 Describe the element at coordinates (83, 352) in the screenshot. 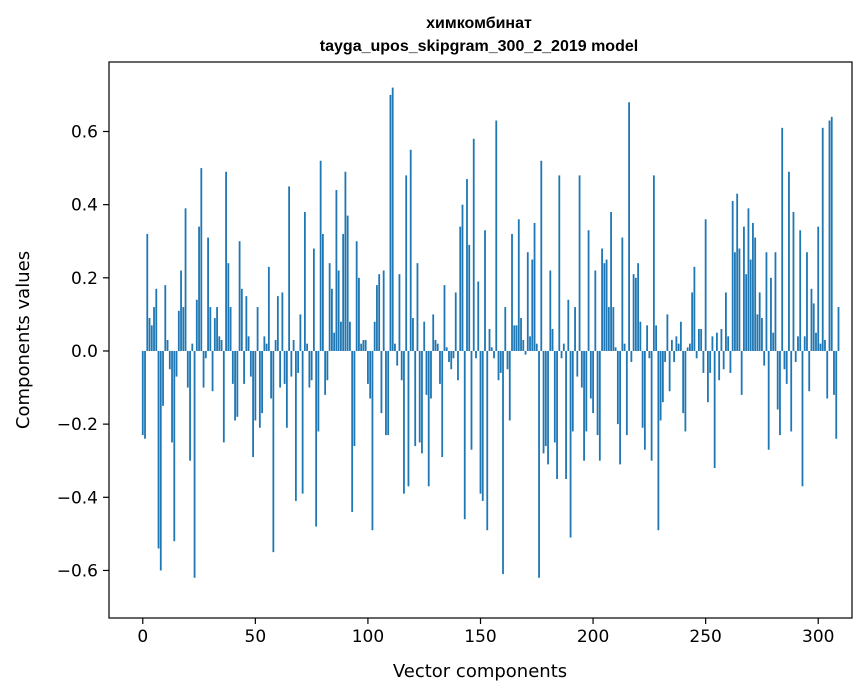

I see `y-axis-ticks: −0.6 −0.4 −0.2 0.0 0.2 0.4 0.6` at that location.